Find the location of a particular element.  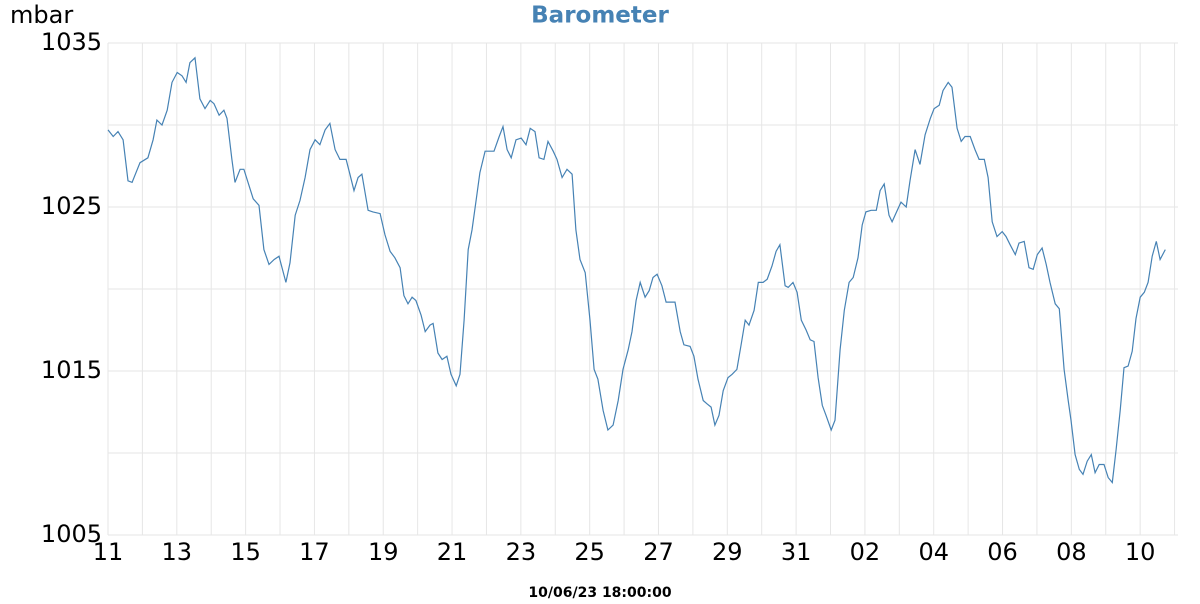

x-tick-label: 02 is located at coordinates (865, 552).